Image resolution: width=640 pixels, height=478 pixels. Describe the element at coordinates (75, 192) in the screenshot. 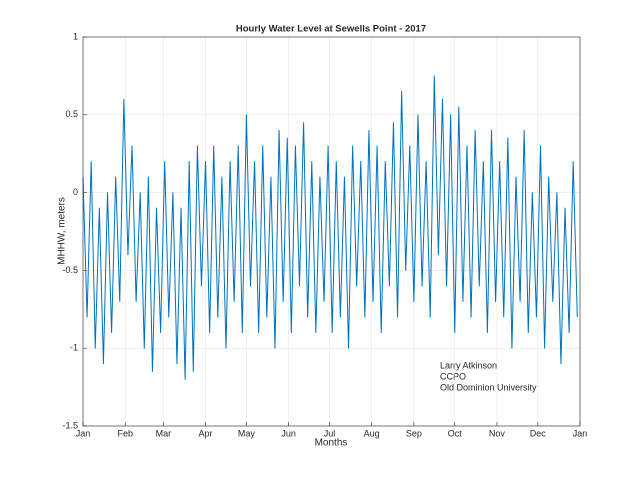

I see `y-tick-label: 0` at that location.